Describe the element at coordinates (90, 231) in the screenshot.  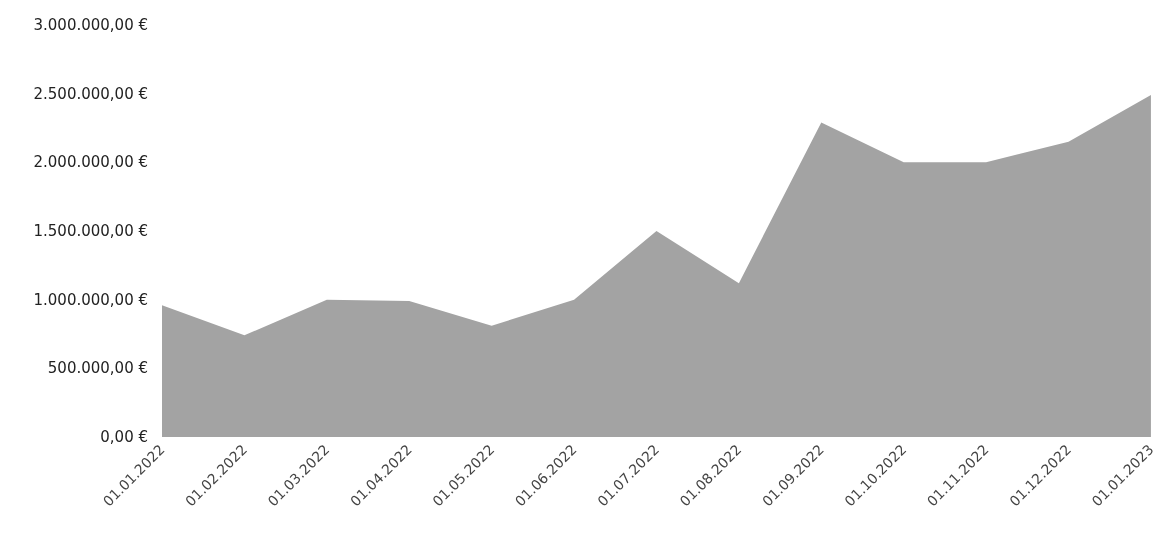
I see `y-tick-label: 1.500.000,00 €` at that location.